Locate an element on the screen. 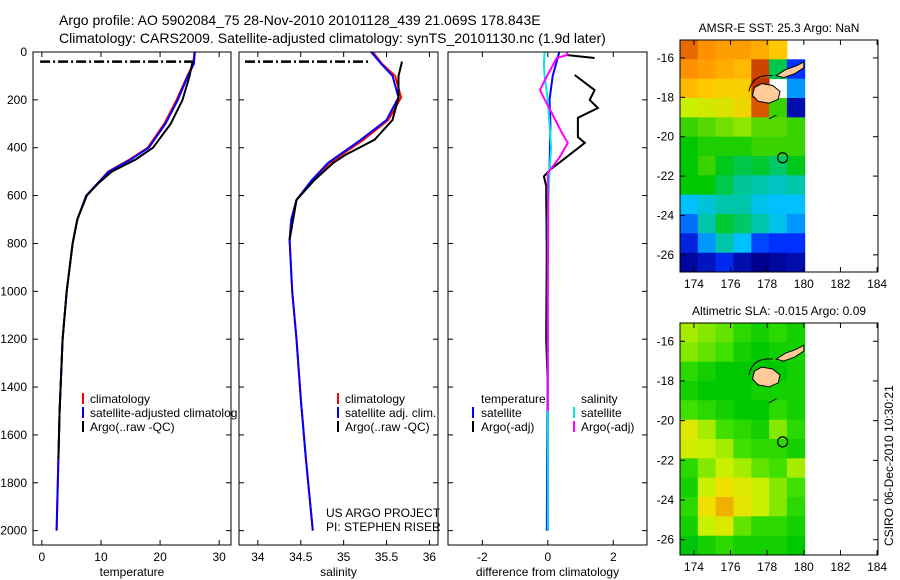 Image resolution: width=900 pixels, height=580 pixels. y-tick-label: 1400 is located at coordinates (13, 387).